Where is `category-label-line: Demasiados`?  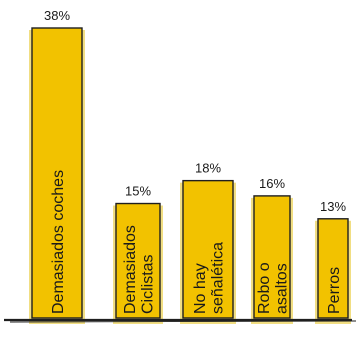 category-label-line: Demasiados is located at coordinates (130, 269).